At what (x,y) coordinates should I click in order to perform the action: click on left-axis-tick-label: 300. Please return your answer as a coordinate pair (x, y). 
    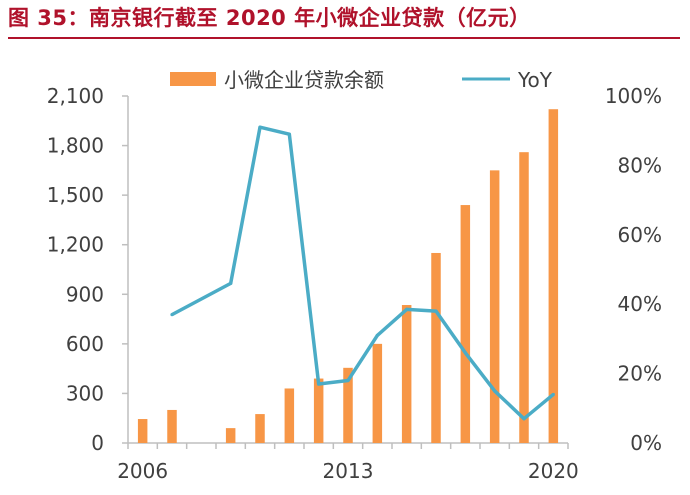
    Looking at the image, I should click on (85, 393).